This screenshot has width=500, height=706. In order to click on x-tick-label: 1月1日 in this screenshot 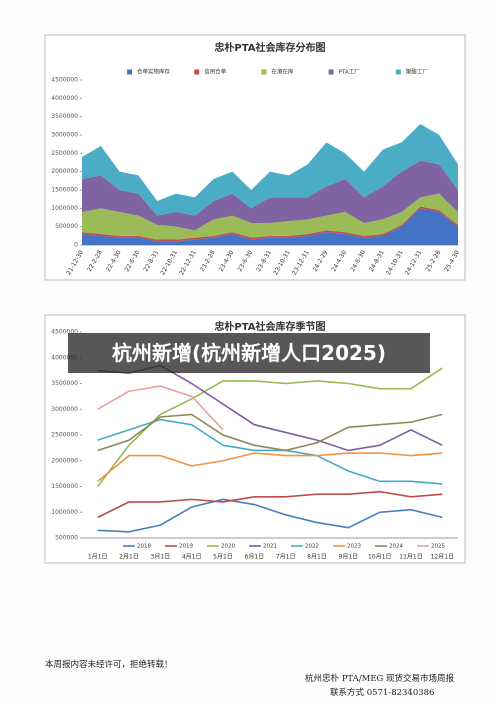, I will do `click(98, 557)`.